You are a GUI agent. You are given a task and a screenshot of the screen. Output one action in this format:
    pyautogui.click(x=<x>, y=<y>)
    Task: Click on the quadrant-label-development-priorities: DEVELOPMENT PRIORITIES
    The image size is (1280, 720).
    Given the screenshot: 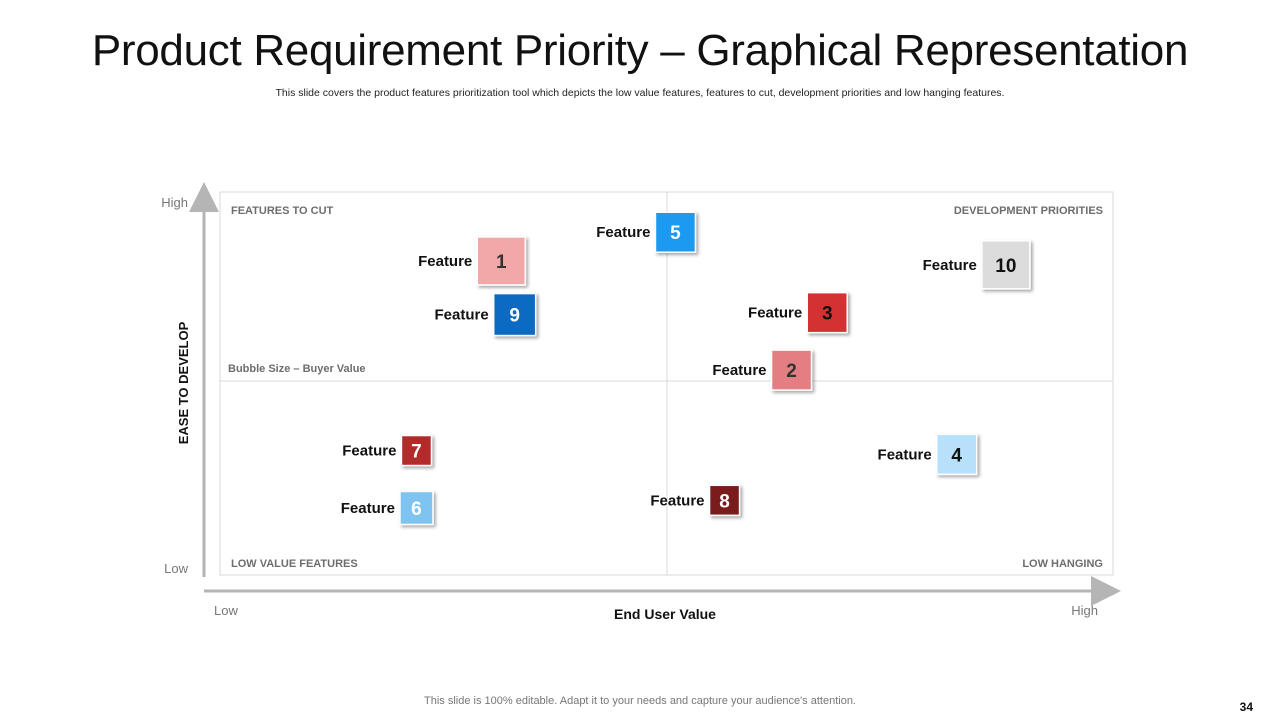 What is the action you would take?
    pyautogui.click(x=1028, y=211)
    